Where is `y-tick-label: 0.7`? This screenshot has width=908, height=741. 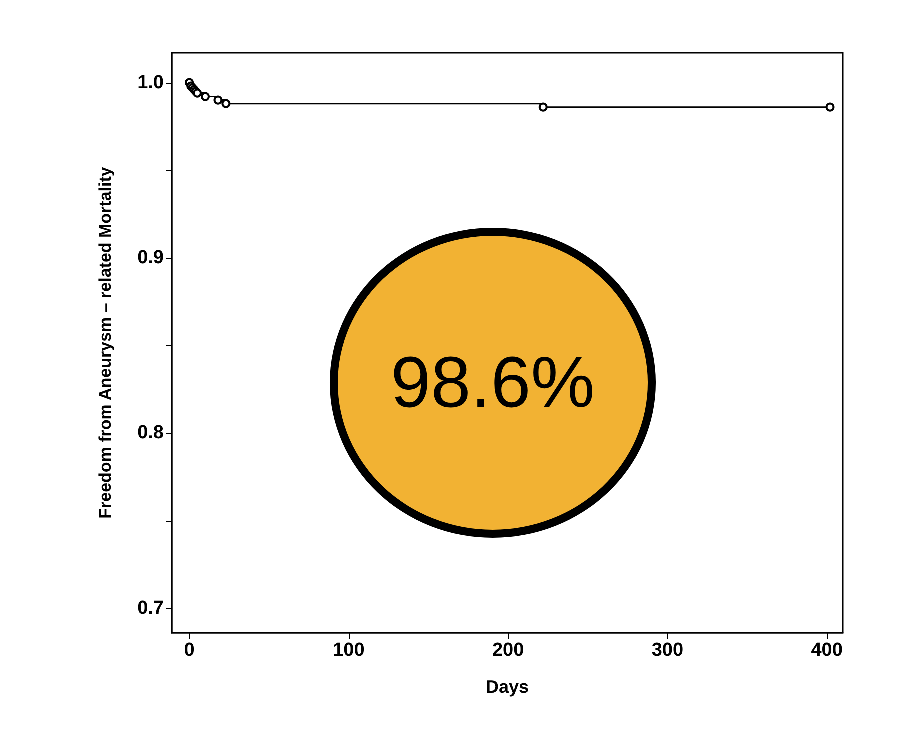 y-tick-label: 0.7 is located at coordinates (151, 608).